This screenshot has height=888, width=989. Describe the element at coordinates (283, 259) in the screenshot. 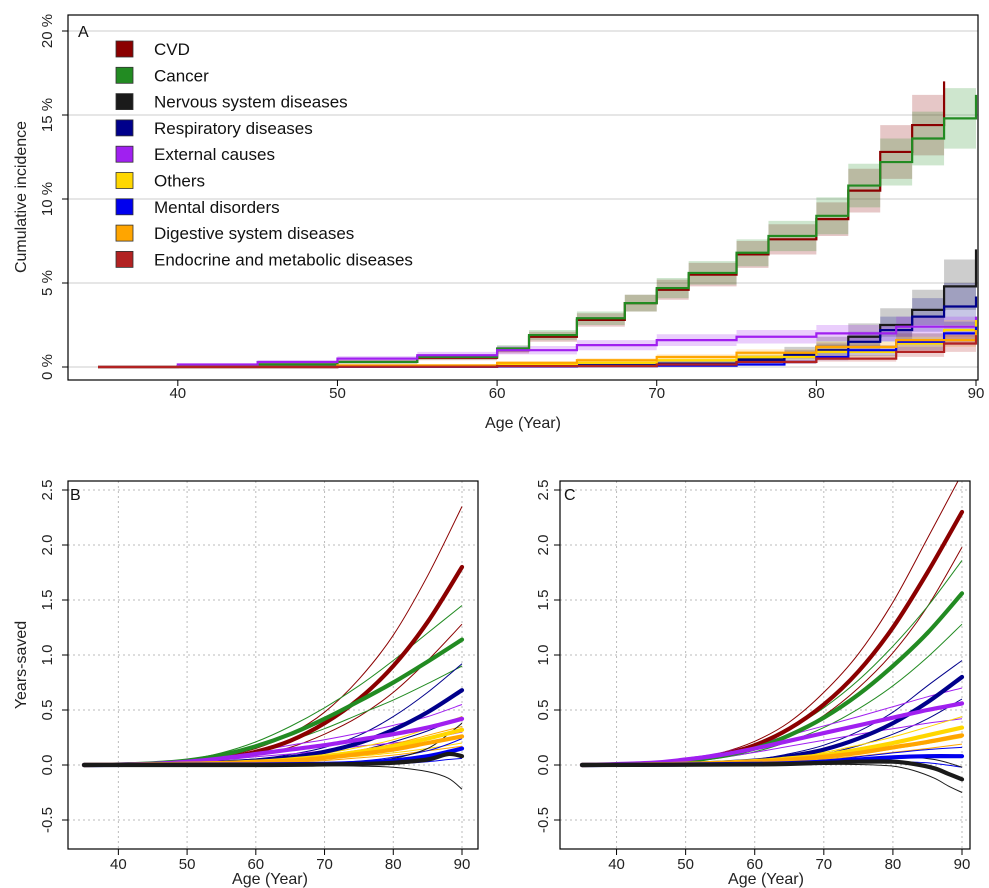

I see `legend-label: Endocrine and metabolic diseases` at that location.